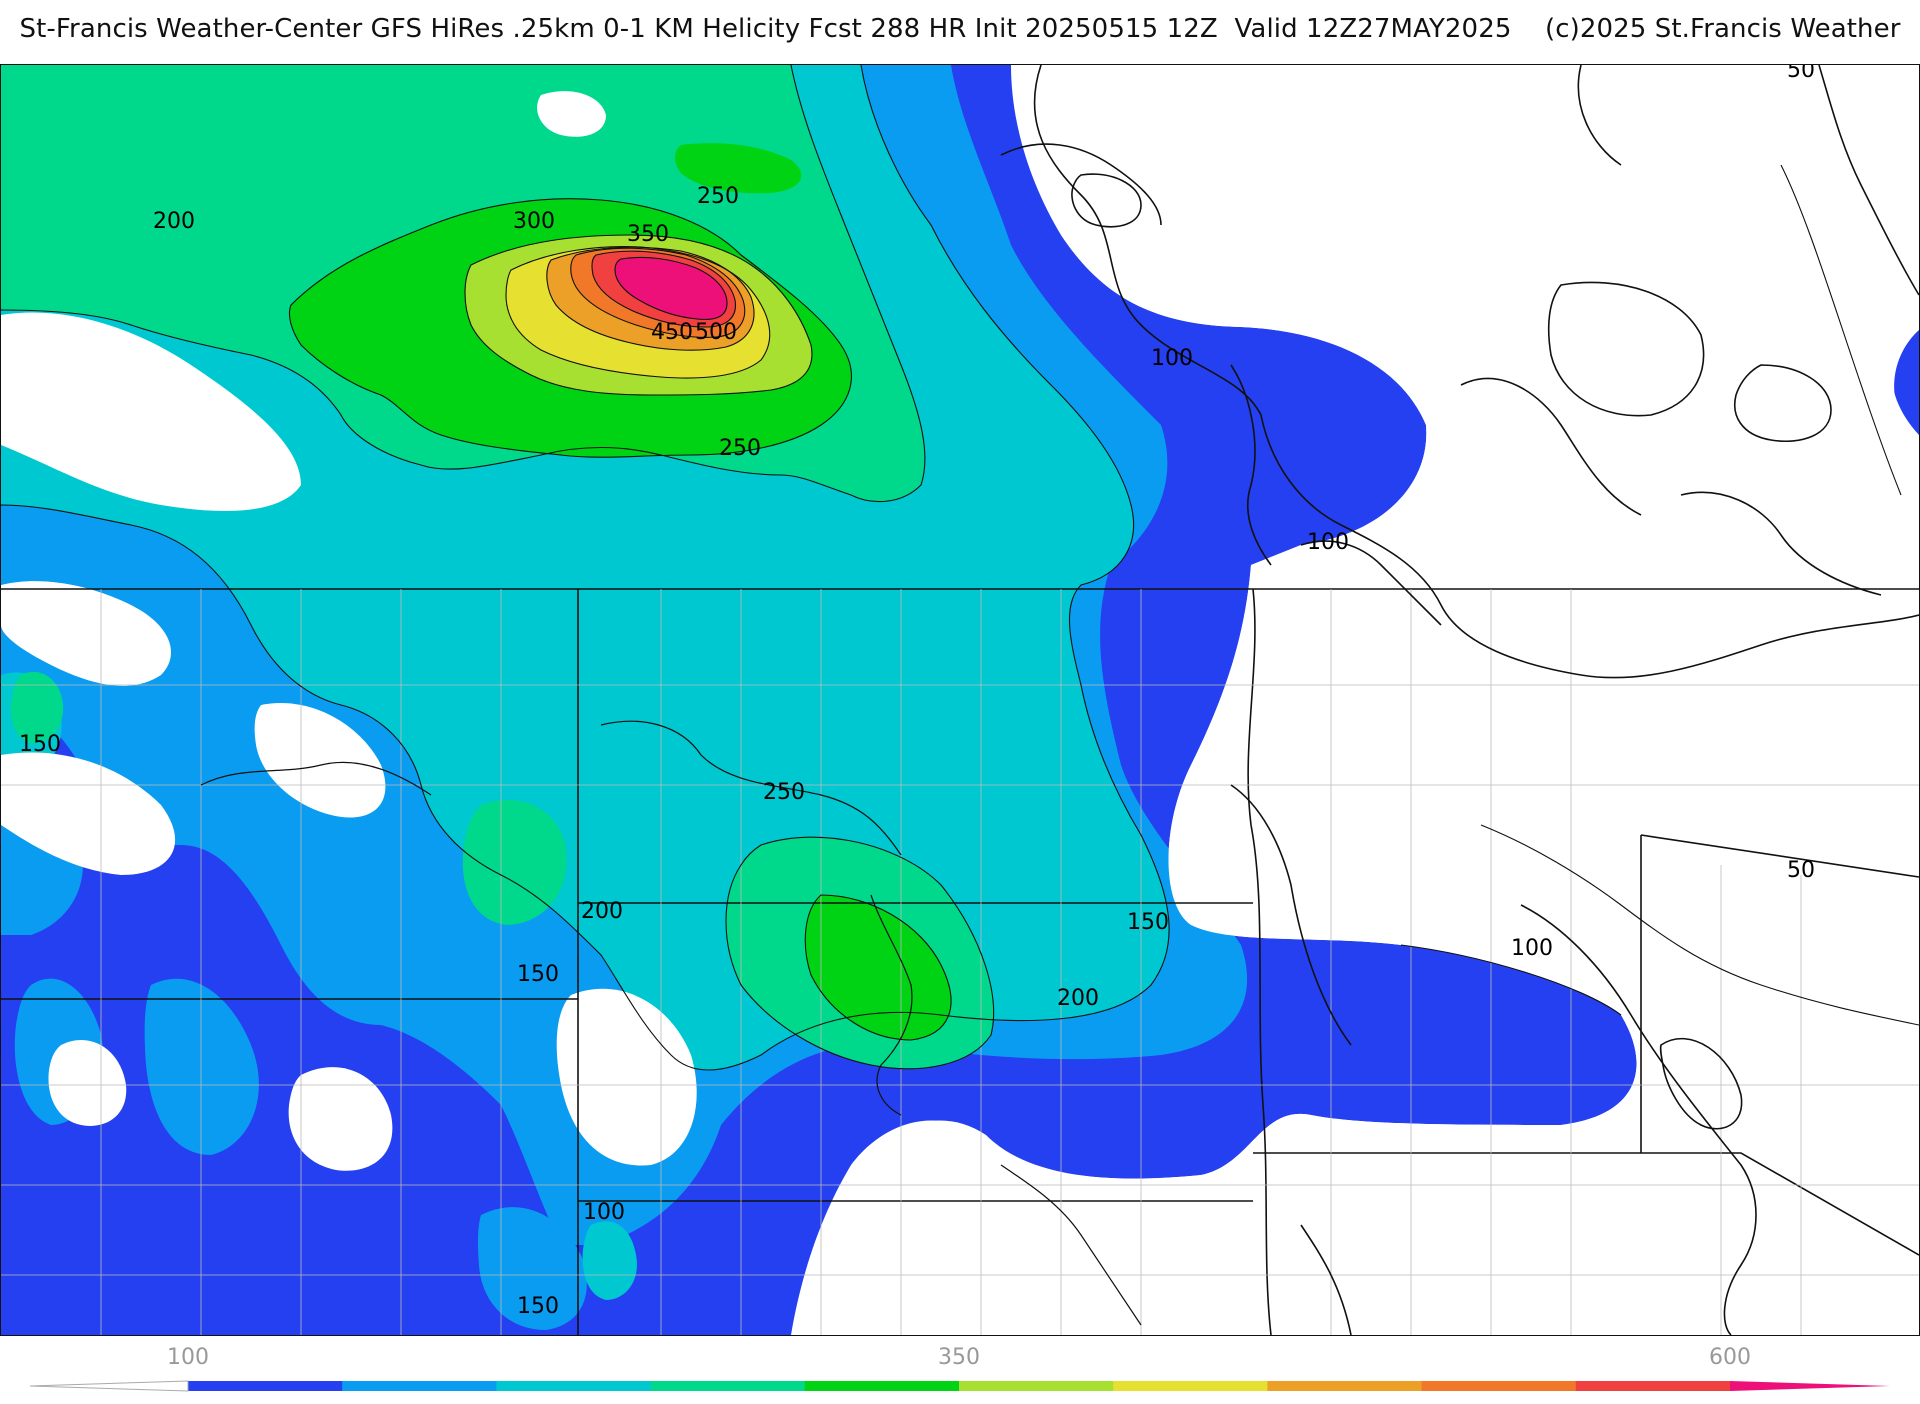  Describe the element at coordinates (534, 221) in the screenshot. I see `contour-label: 300` at that location.